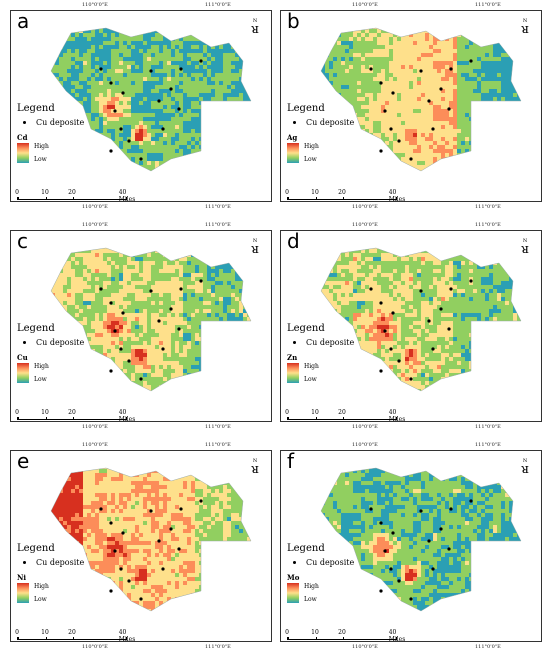 Image resolution: width=550 pixels, height=650 pixels. I want to click on element-label: Mo, so click(293, 577).